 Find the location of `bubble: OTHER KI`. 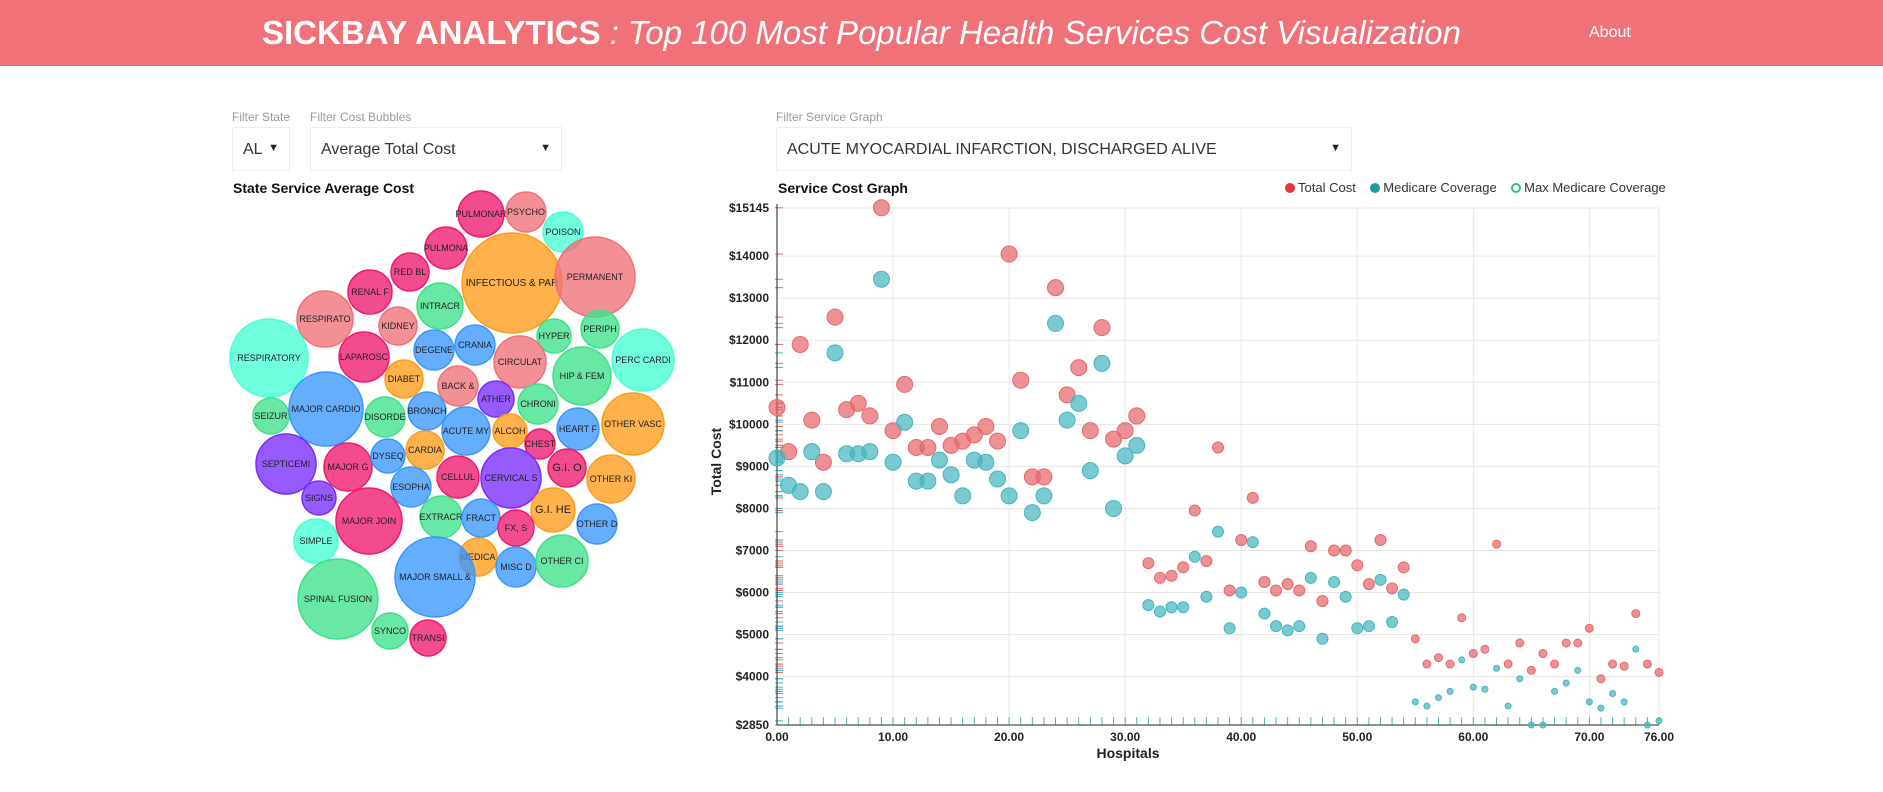

bubble: OTHER KI is located at coordinates (611, 479).